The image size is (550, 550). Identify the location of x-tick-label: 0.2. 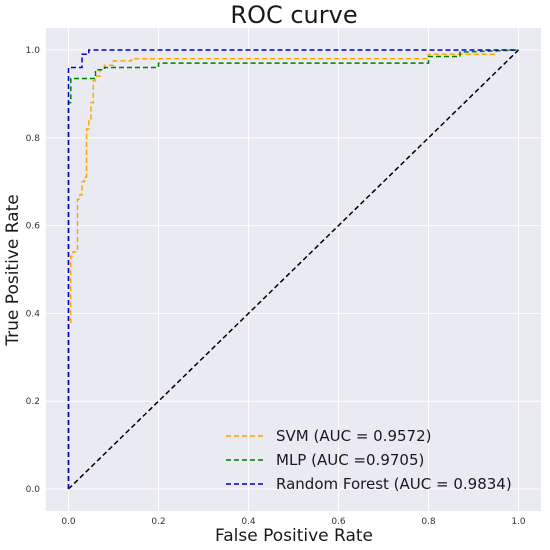
(158, 522).